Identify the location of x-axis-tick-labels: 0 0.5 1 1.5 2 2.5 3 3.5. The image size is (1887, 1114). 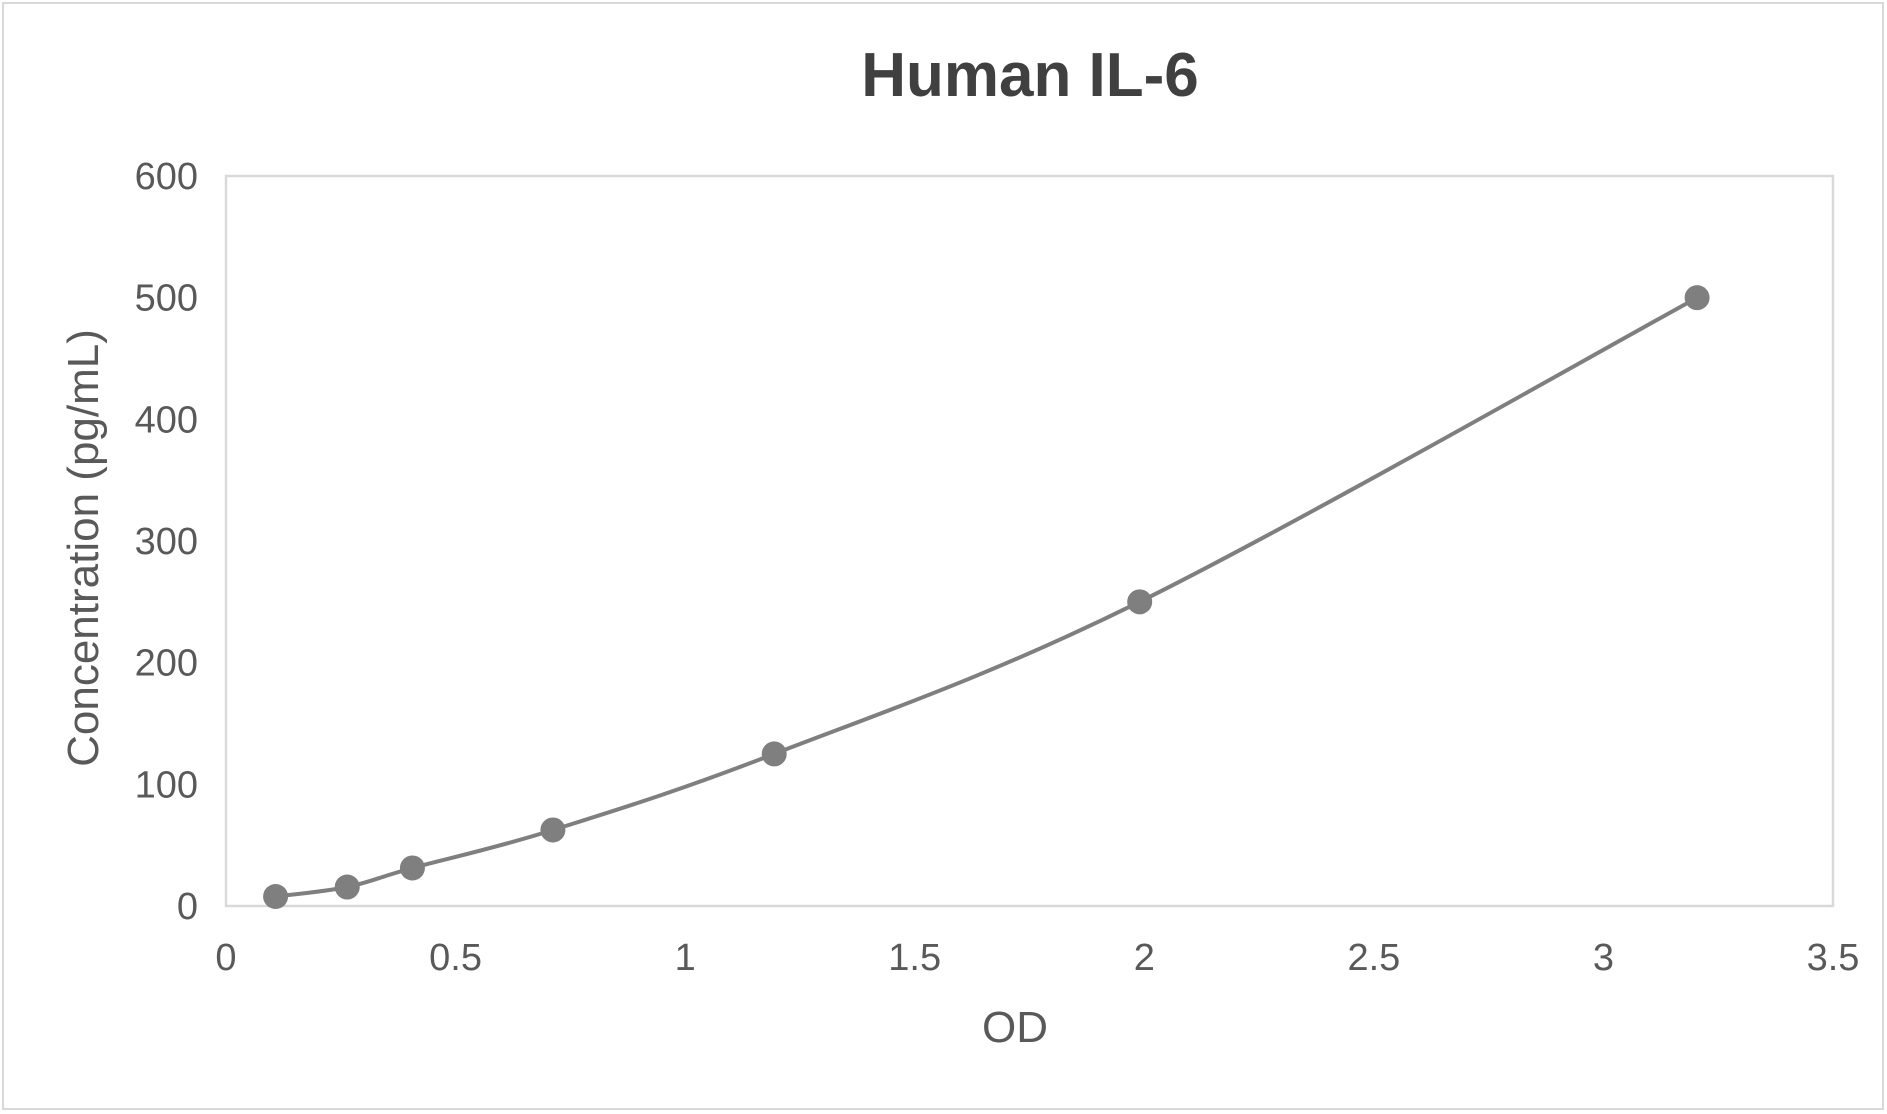
(1037, 958).